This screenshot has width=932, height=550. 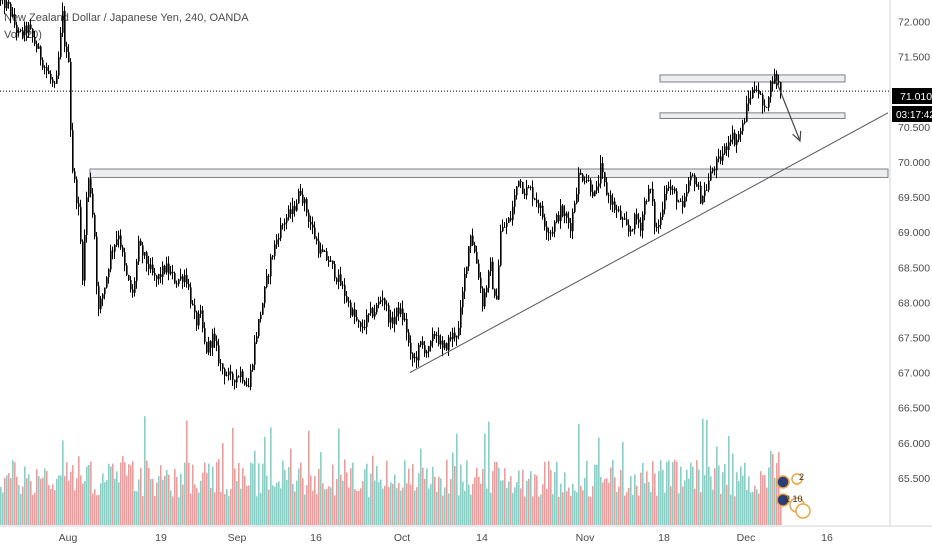 I want to click on event-badge-count: 2 10, so click(x=794, y=499).